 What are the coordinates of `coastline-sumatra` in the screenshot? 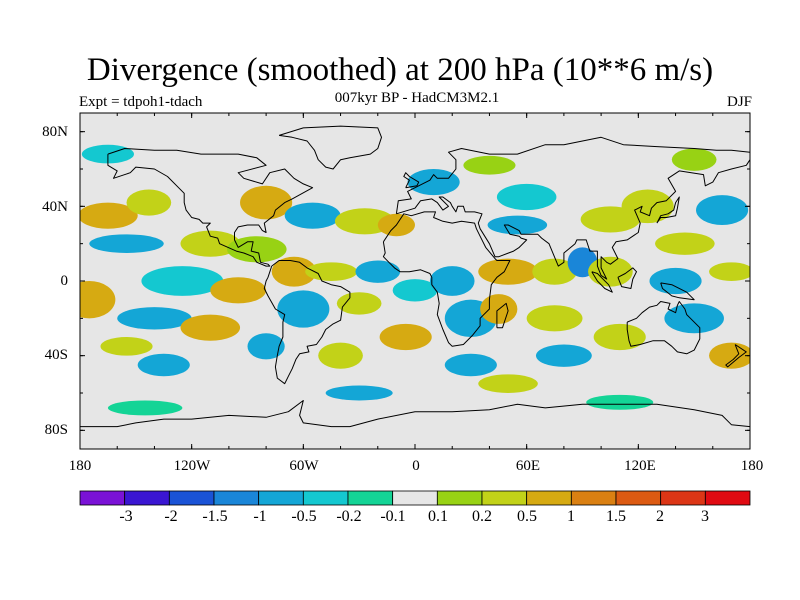 It's located at (602, 282).